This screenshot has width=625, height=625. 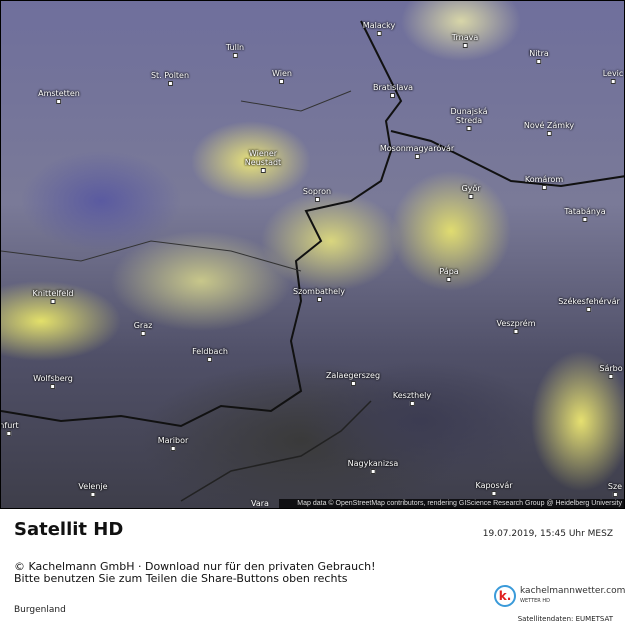 I want to click on city-marker: Keszthely, so click(x=412, y=398).